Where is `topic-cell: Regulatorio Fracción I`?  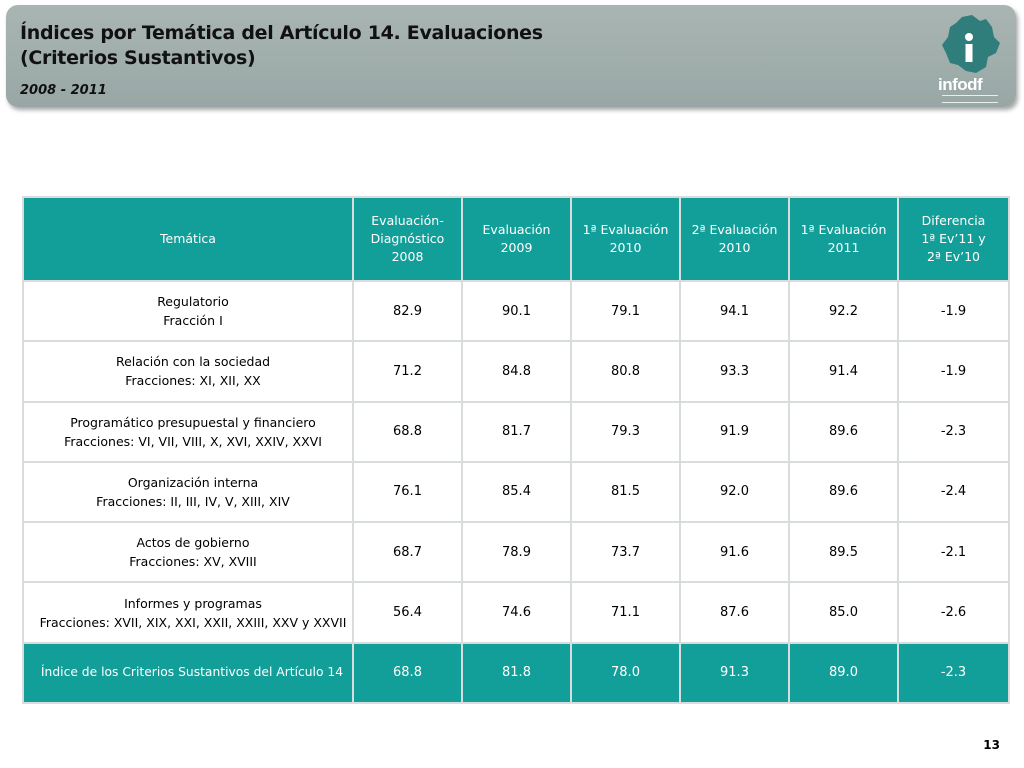
topic-cell: Regulatorio Fracción I is located at coordinates (188, 311).